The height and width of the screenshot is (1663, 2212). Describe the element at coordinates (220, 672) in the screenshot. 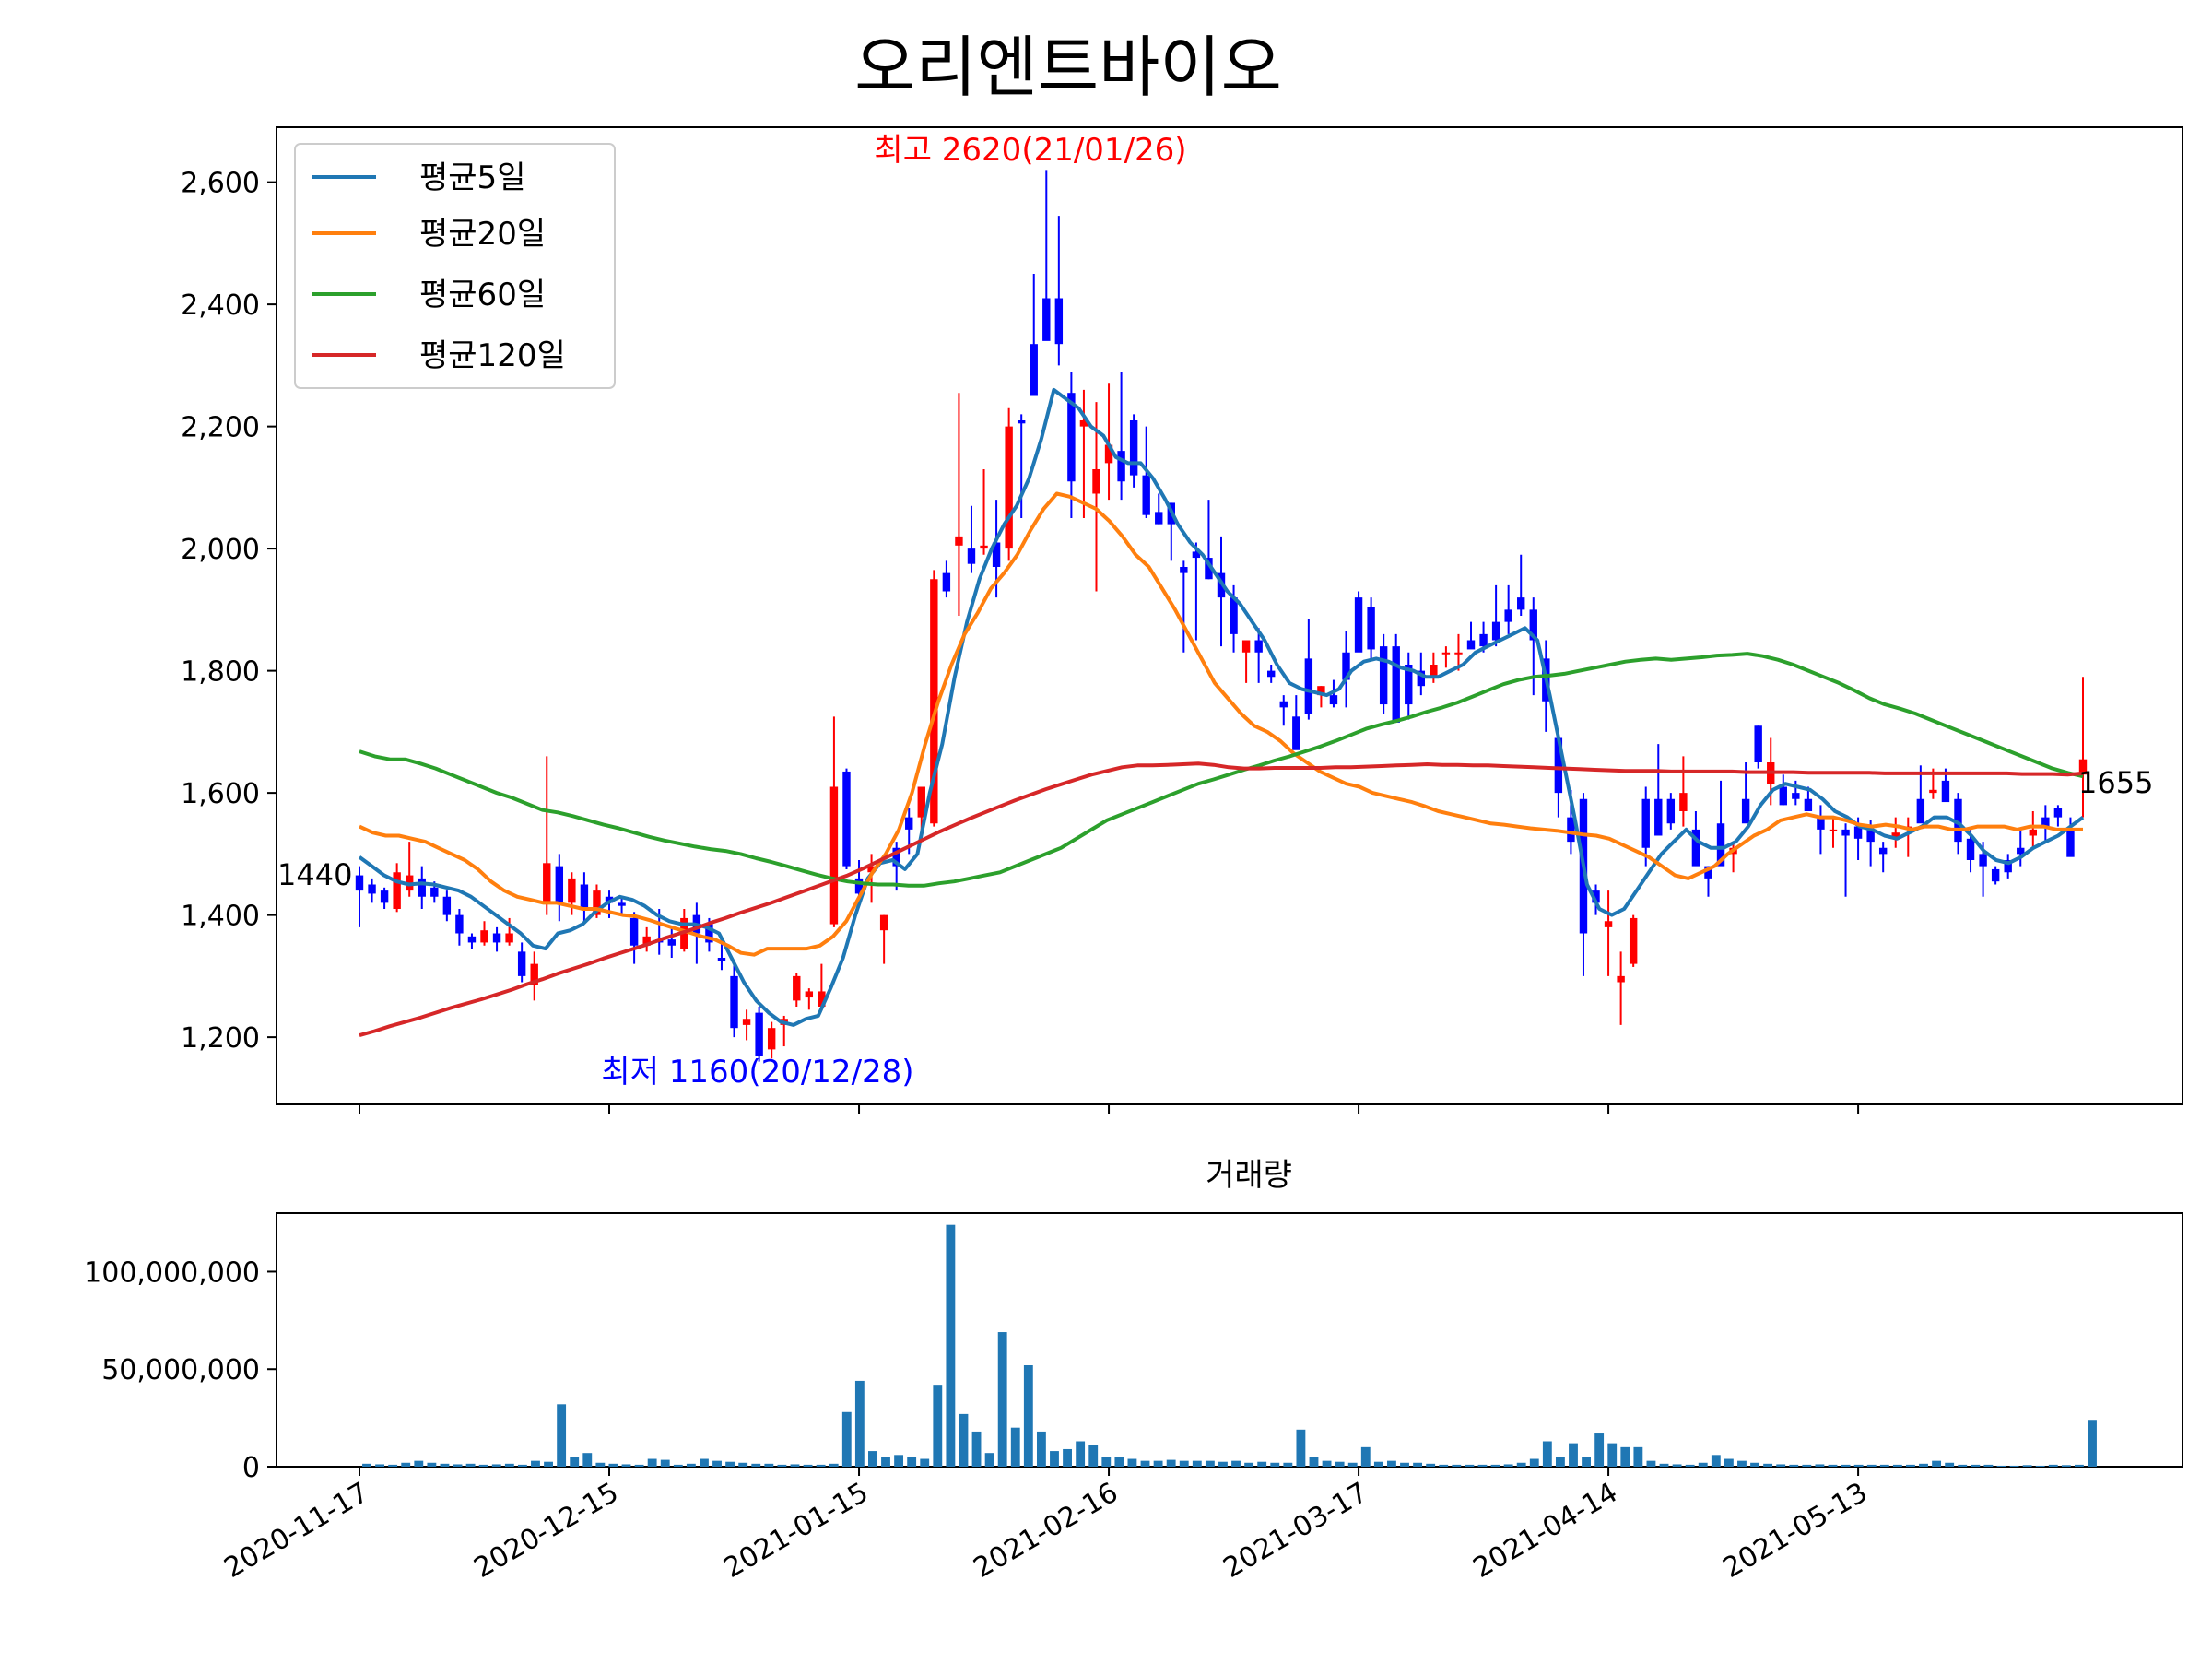

I see `price-y-tick-label: 1,800` at that location.